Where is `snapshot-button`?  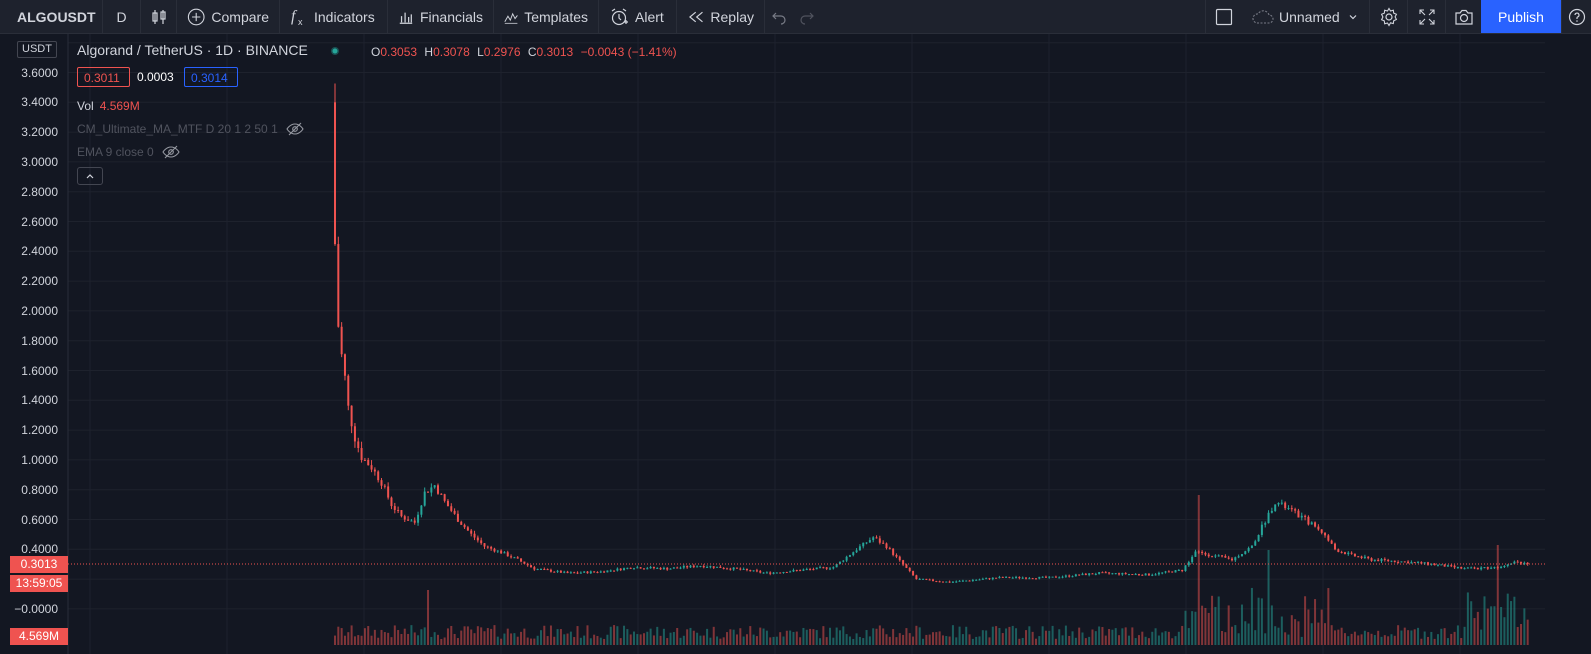
snapshot-button is located at coordinates (1463, 16).